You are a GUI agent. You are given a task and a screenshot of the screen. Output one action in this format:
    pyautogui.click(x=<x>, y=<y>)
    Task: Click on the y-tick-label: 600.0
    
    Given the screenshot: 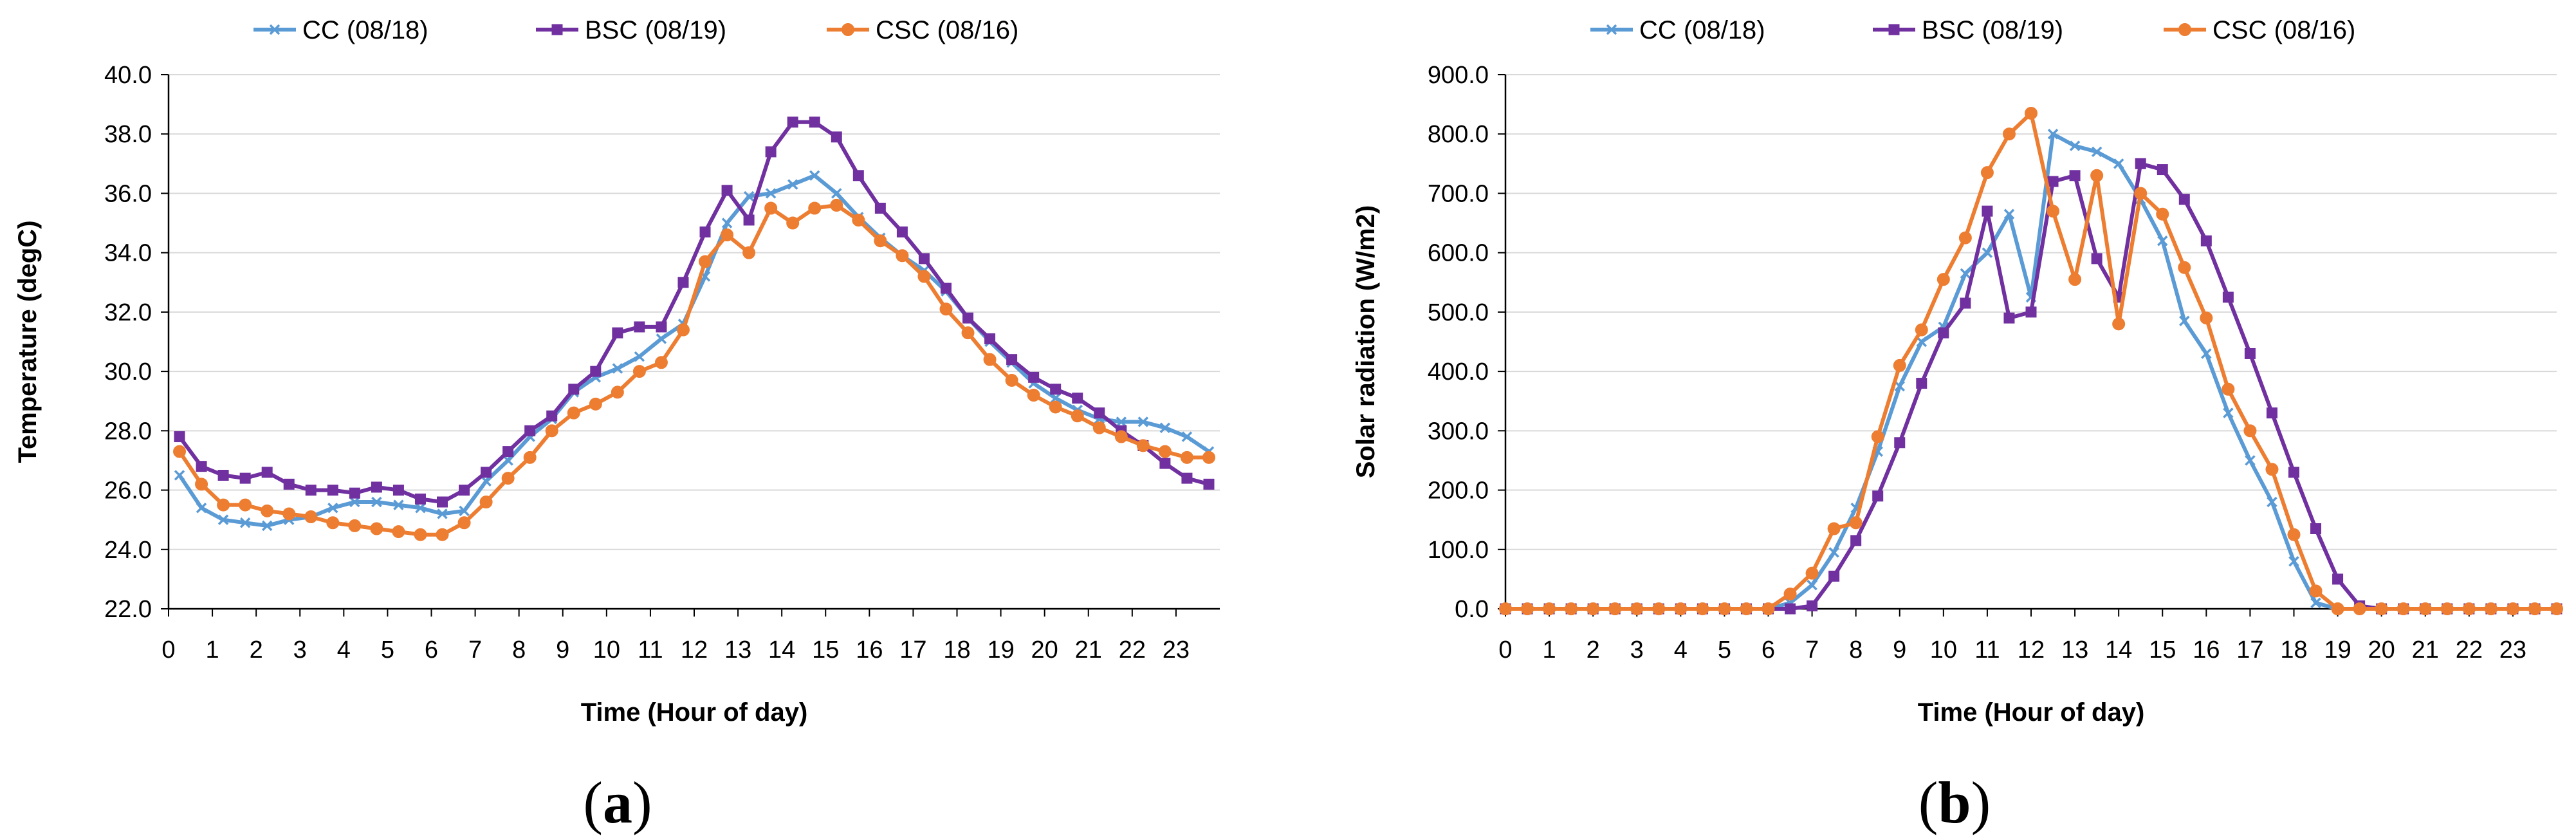 What is the action you would take?
    pyautogui.click(x=1458, y=253)
    